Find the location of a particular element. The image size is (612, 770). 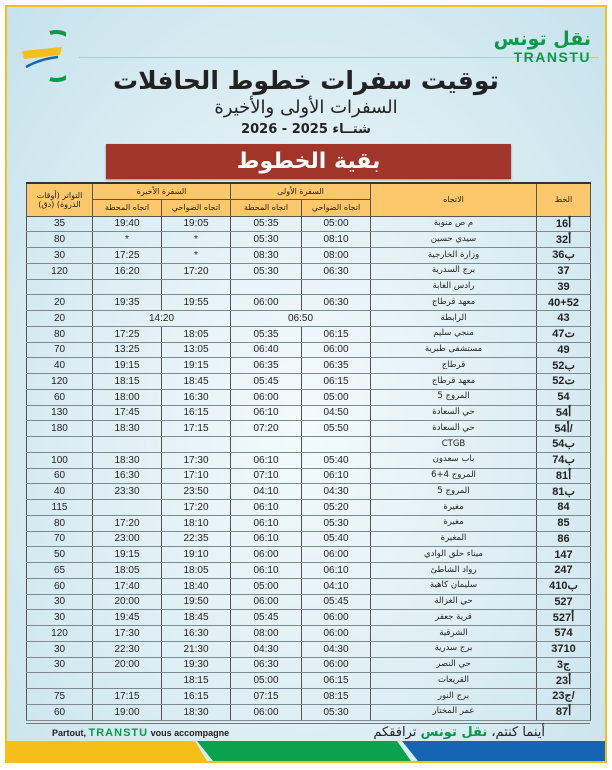

destination: رواد الشاطئ is located at coordinates (453, 570).